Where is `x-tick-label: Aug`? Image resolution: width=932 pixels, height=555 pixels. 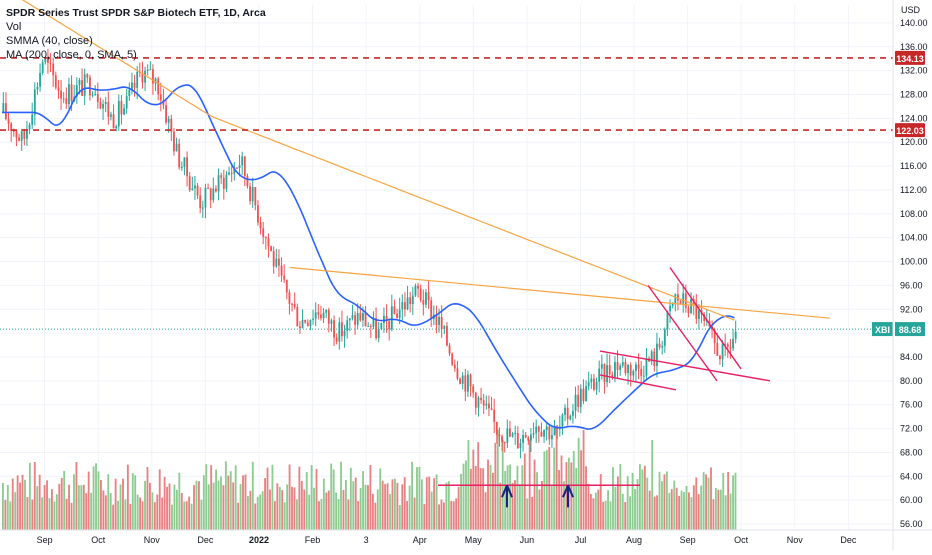
x-tick-label: Aug is located at coordinates (634, 540).